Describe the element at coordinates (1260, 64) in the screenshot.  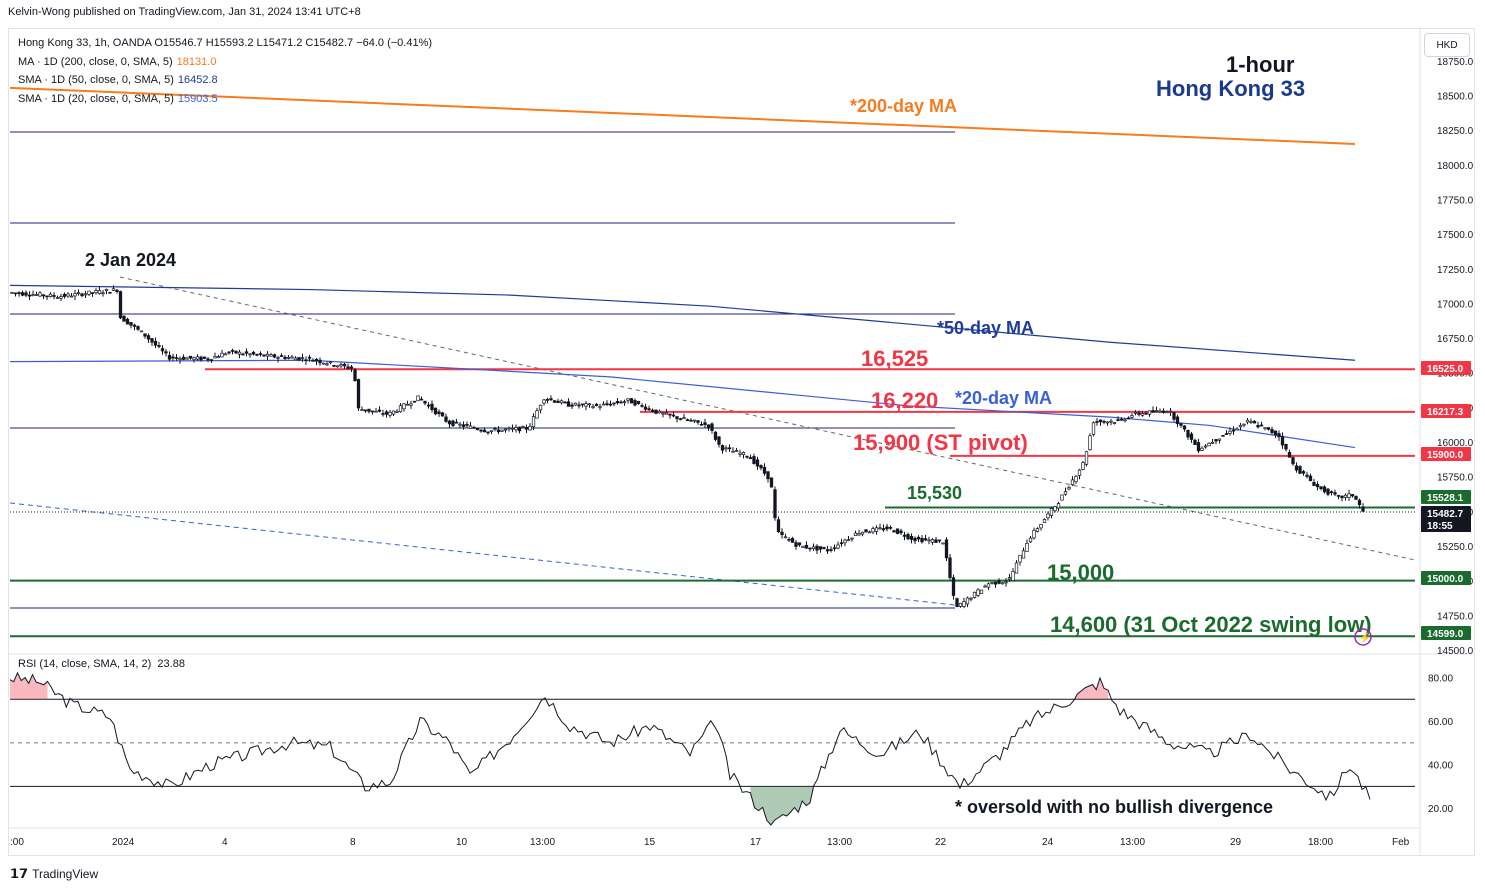
I see `chart-timeframe-title: 1-hour` at that location.